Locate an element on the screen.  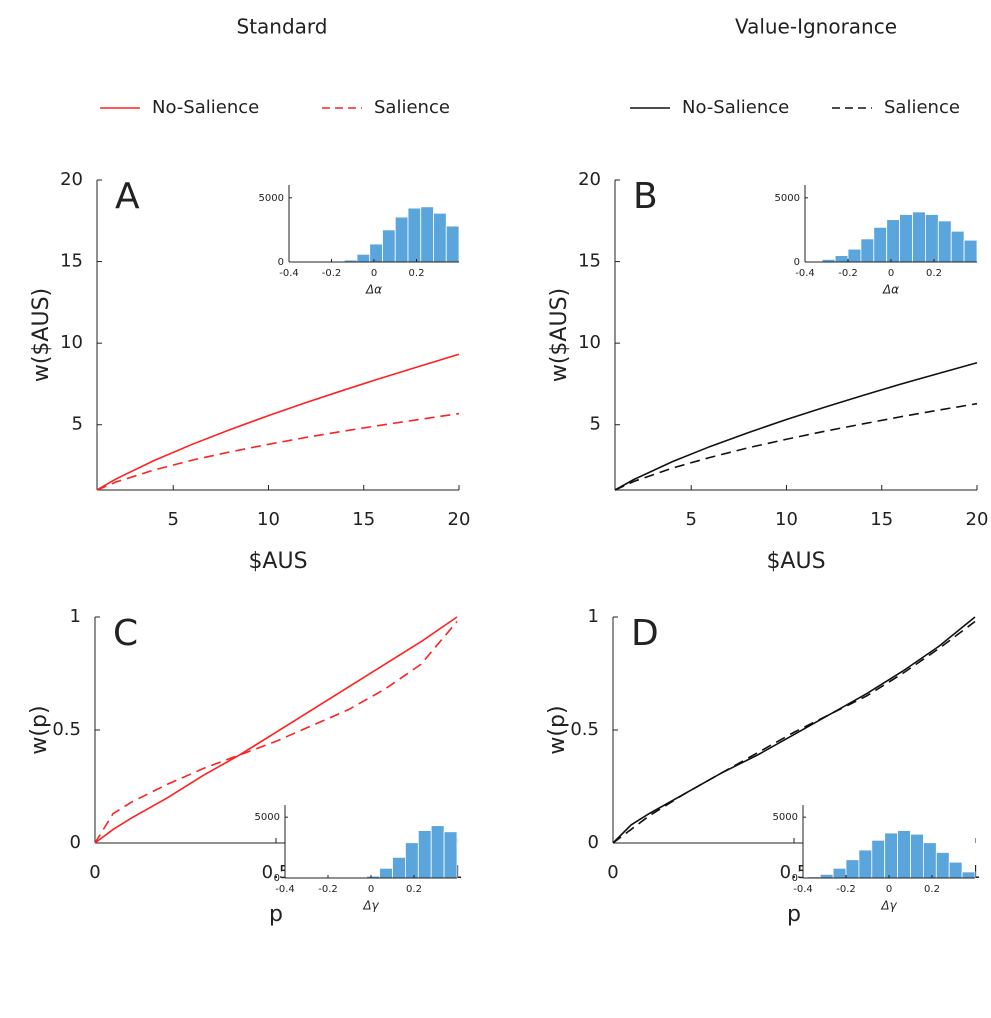
x-axis-label: p is located at coordinates (276, 914).